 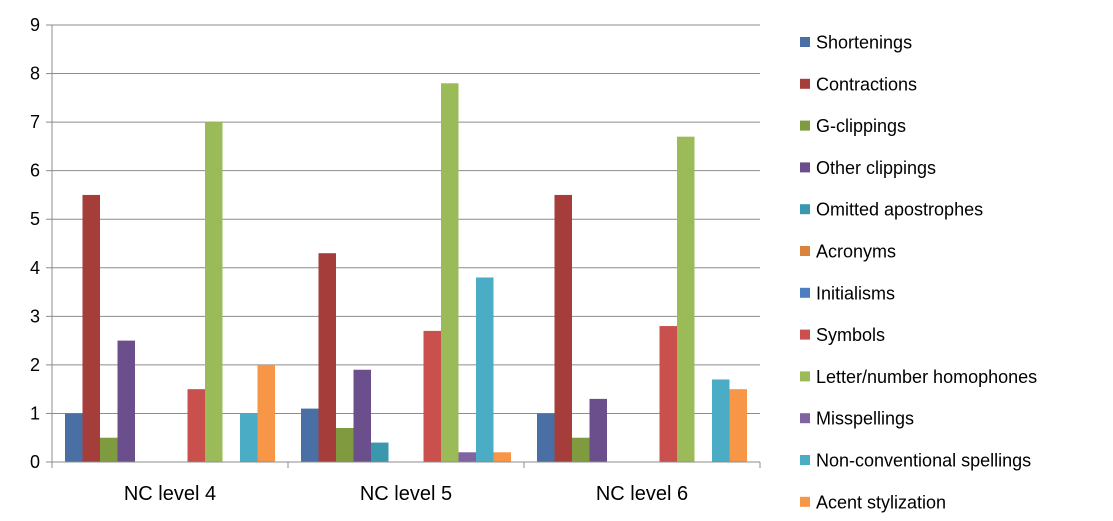 I want to click on legend-entry: Non-conventional spellings, so click(x=915, y=461).